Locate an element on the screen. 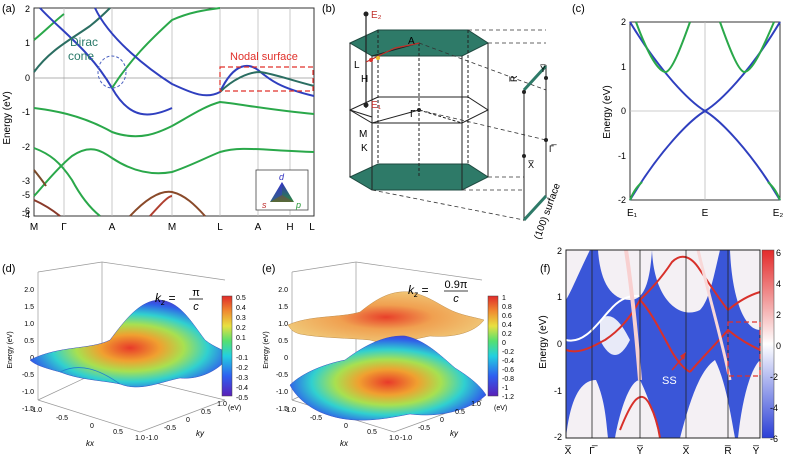 Image resolution: width=789 pixels, height=462 pixels. svg-text: -0.6 is located at coordinates (508, 370).